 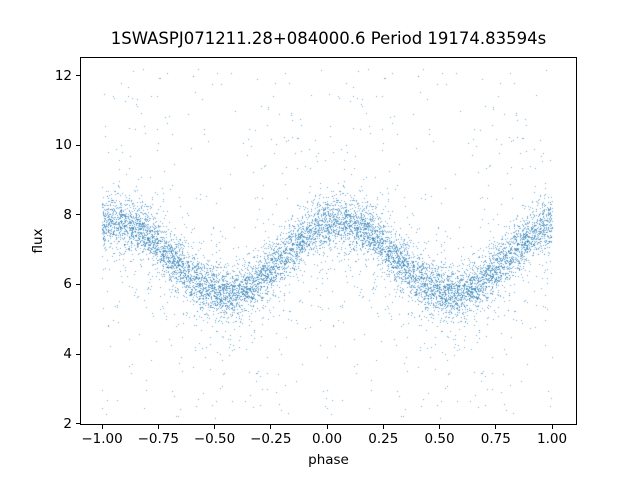 I want to click on y-tick-label: 2, so click(x=67, y=423).